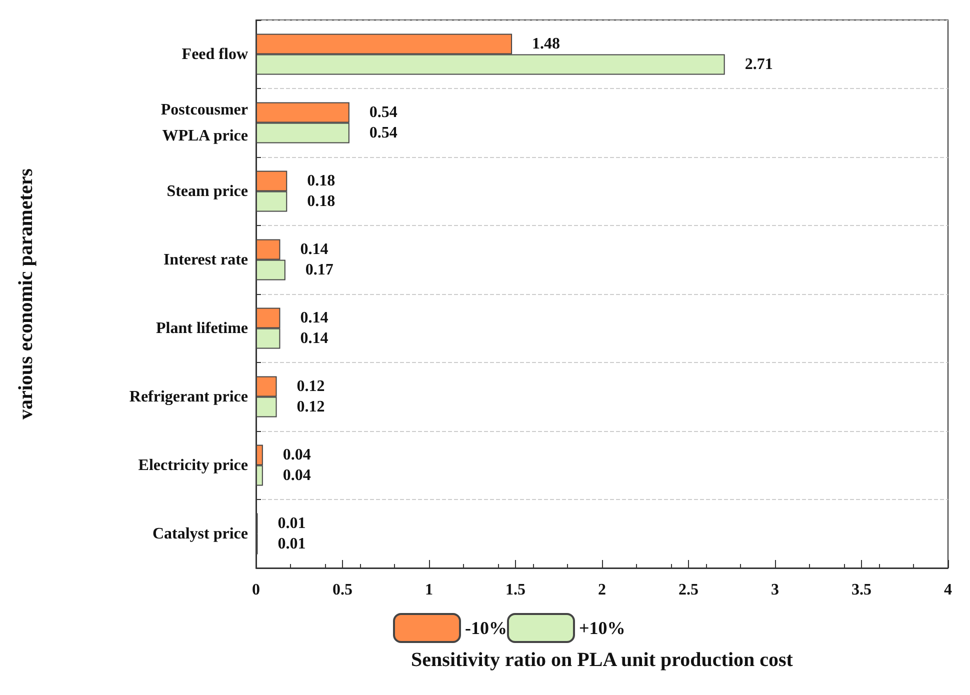 This screenshot has width=970, height=695. Describe the element at coordinates (948, 590) in the screenshot. I see `x-tick-label: 4` at that location.